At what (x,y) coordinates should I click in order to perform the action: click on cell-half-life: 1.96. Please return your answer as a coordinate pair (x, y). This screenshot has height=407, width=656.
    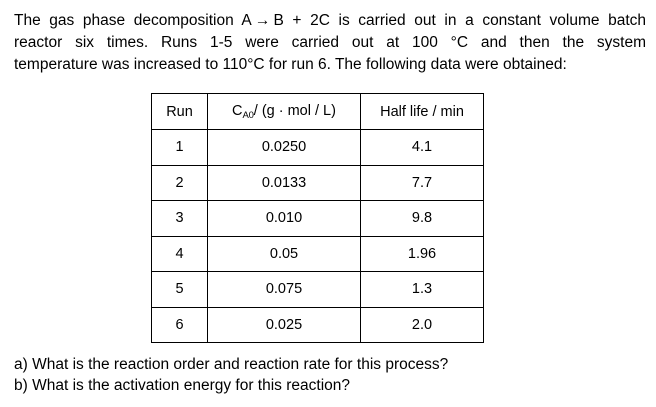
    Looking at the image, I should click on (422, 253).